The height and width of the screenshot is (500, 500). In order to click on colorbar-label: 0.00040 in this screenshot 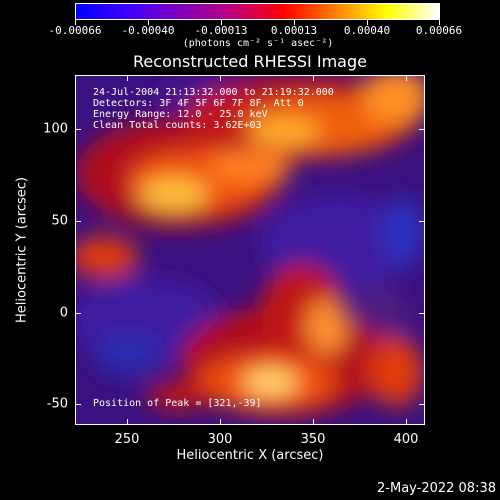, I will do `click(367, 30)`.